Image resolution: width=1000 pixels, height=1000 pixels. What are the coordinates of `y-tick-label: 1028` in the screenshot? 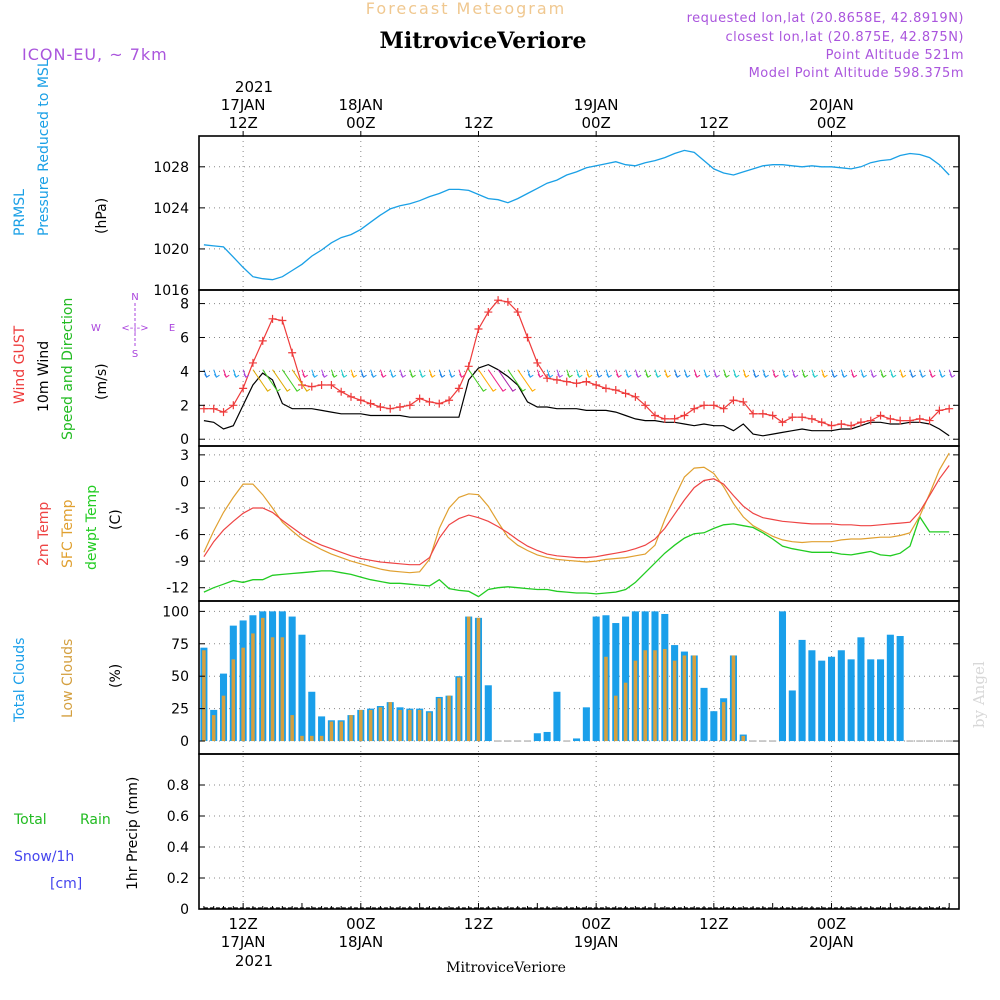 It's located at (171, 168).